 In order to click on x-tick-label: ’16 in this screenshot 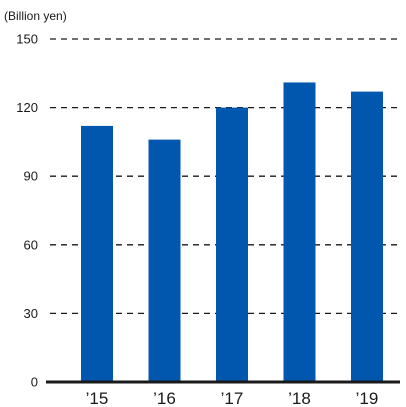, I will do `click(164, 398)`.